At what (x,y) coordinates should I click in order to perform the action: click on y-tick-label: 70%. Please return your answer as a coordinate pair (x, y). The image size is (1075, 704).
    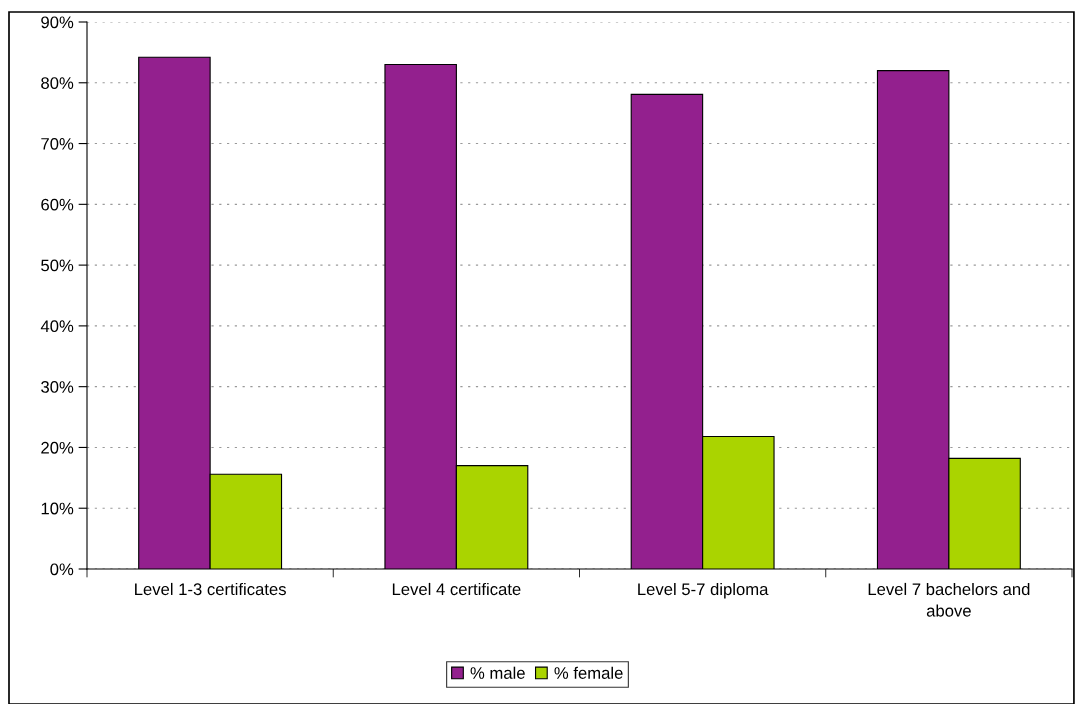
    Looking at the image, I should click on (57, 143).